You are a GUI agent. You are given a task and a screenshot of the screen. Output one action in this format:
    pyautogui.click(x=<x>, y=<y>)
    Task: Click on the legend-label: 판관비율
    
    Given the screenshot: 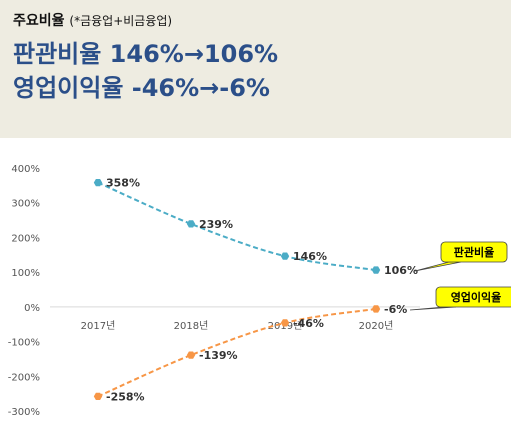 What is the action you would take?
    pyautogui.click(x=474, y=252)
    